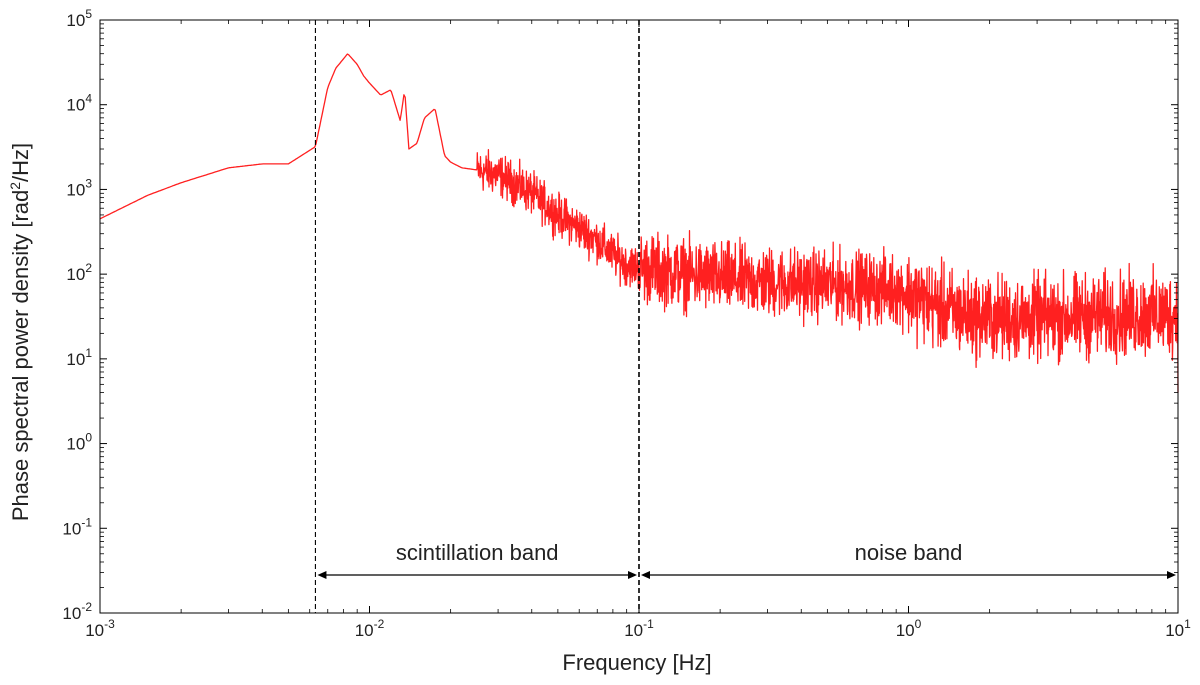 Image resolution: width=1200 pixels, height=685 pixels. What do you see at coordinates (79, 442) in the screenshot?
I see `y-tick-label: 10⁰` at bounding box center [79, 442].